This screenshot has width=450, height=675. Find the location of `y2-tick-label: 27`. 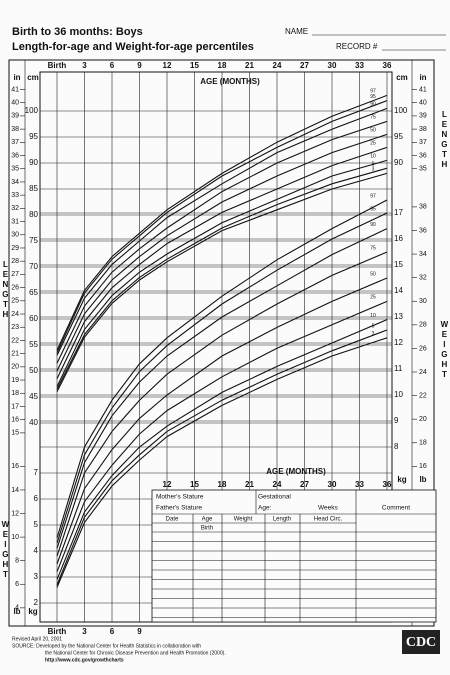

y2-tick-label: 27 is located at coordinates (15, 274).